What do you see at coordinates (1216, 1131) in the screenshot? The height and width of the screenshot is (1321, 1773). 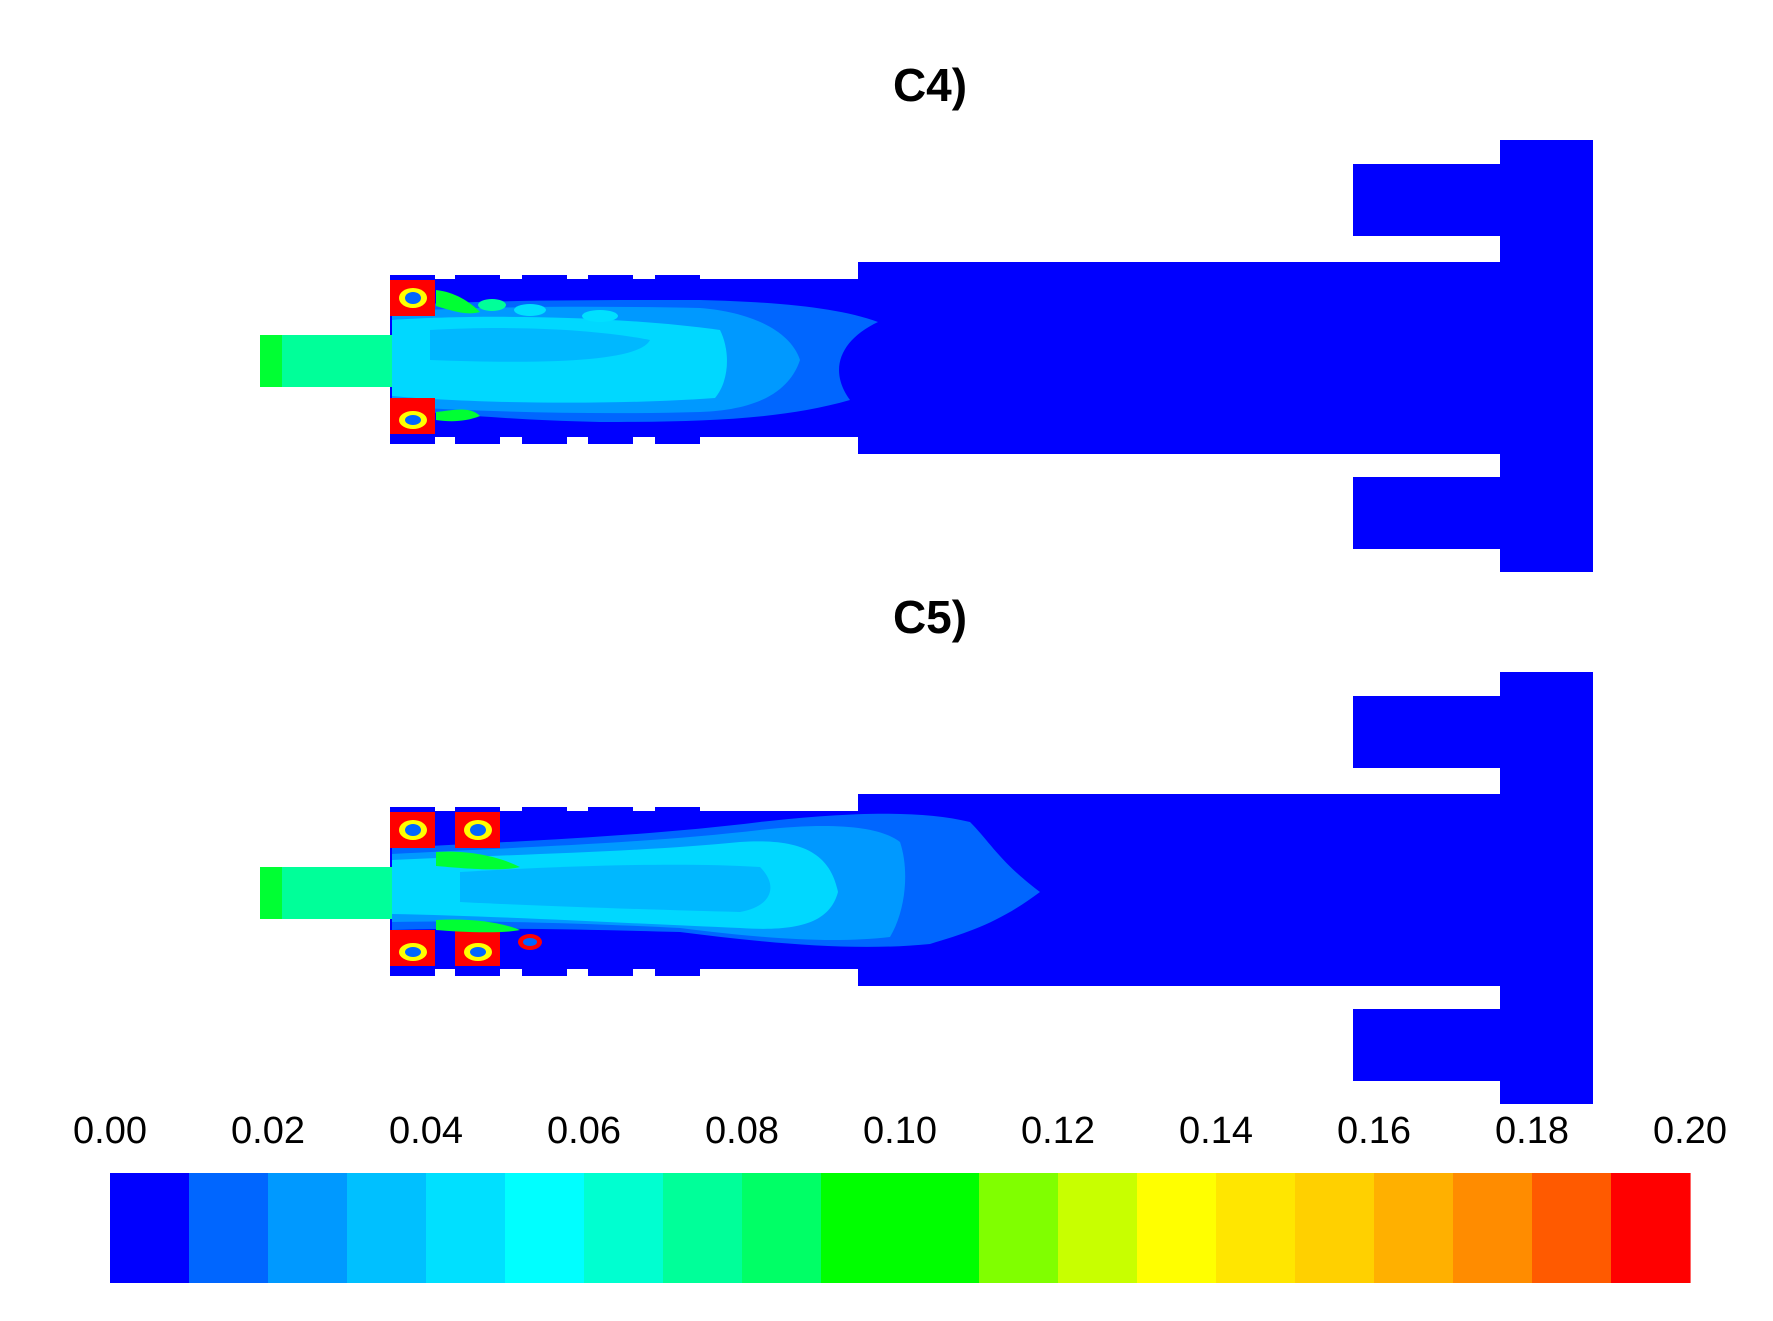 I see `colorbar-tick-label: 0.14` at bounding box center [1216, 1131].